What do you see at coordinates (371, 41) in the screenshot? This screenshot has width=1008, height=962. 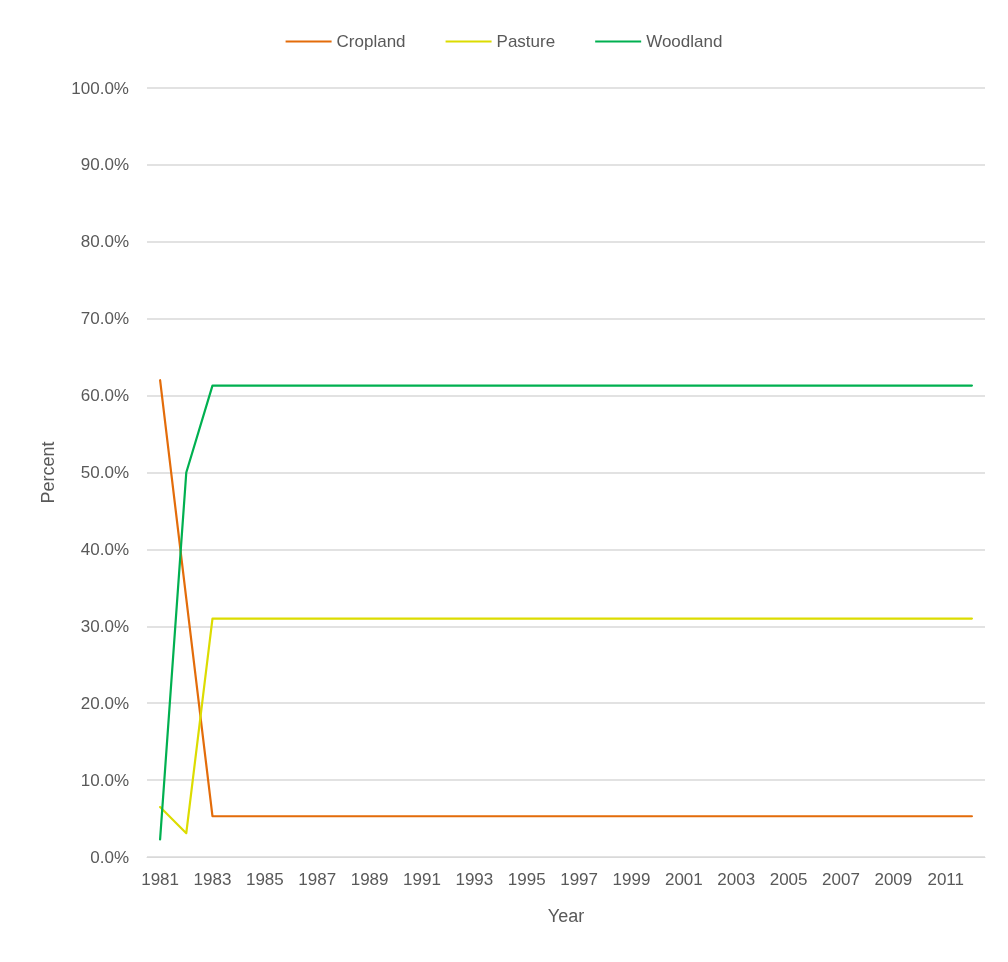 I see `legend-label: Cropland` at bounding box center [371, 41].